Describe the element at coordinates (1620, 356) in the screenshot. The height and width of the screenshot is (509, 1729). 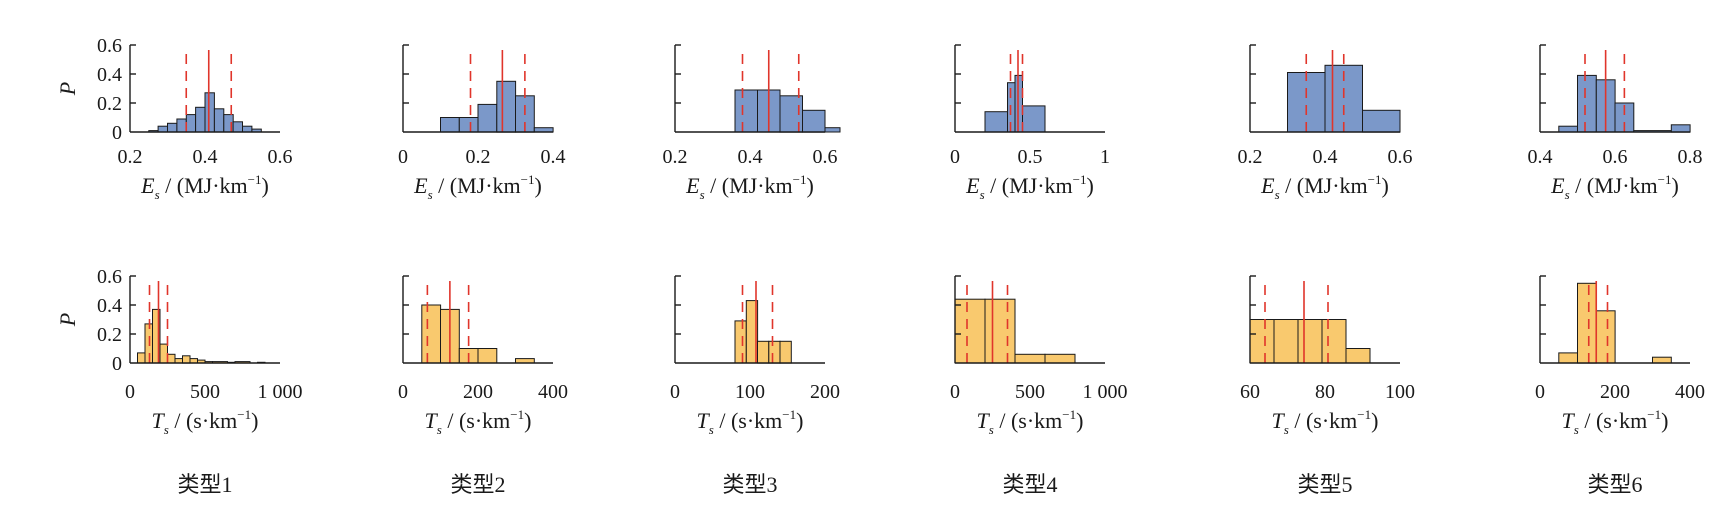
I see `panel-T-6: 0 200 400 Ts / (s·km−1)` at that location.